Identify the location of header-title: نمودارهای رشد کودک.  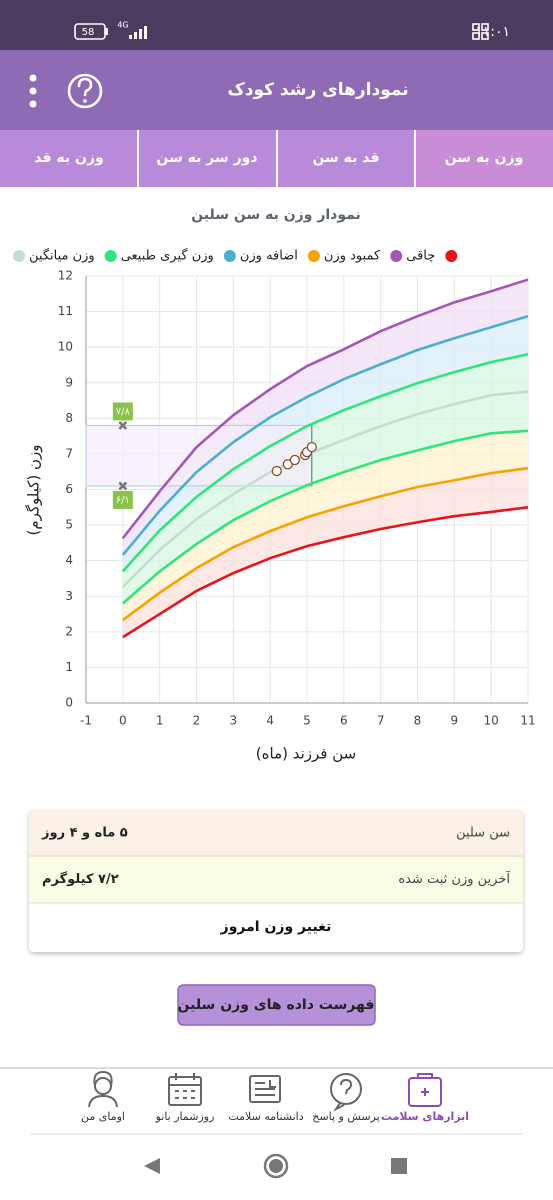
(317, 90).